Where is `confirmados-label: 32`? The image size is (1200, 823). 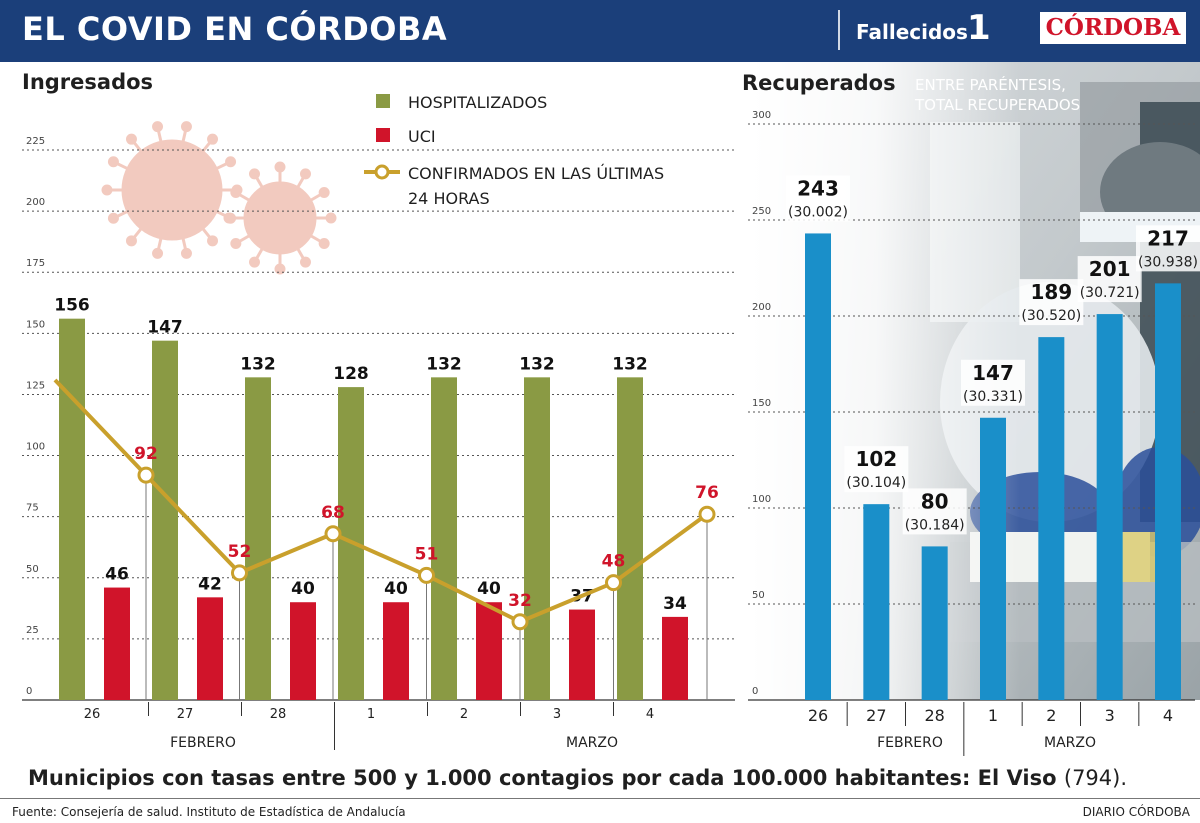
confirmados-label: 32 is located at coordinates (520, 601).